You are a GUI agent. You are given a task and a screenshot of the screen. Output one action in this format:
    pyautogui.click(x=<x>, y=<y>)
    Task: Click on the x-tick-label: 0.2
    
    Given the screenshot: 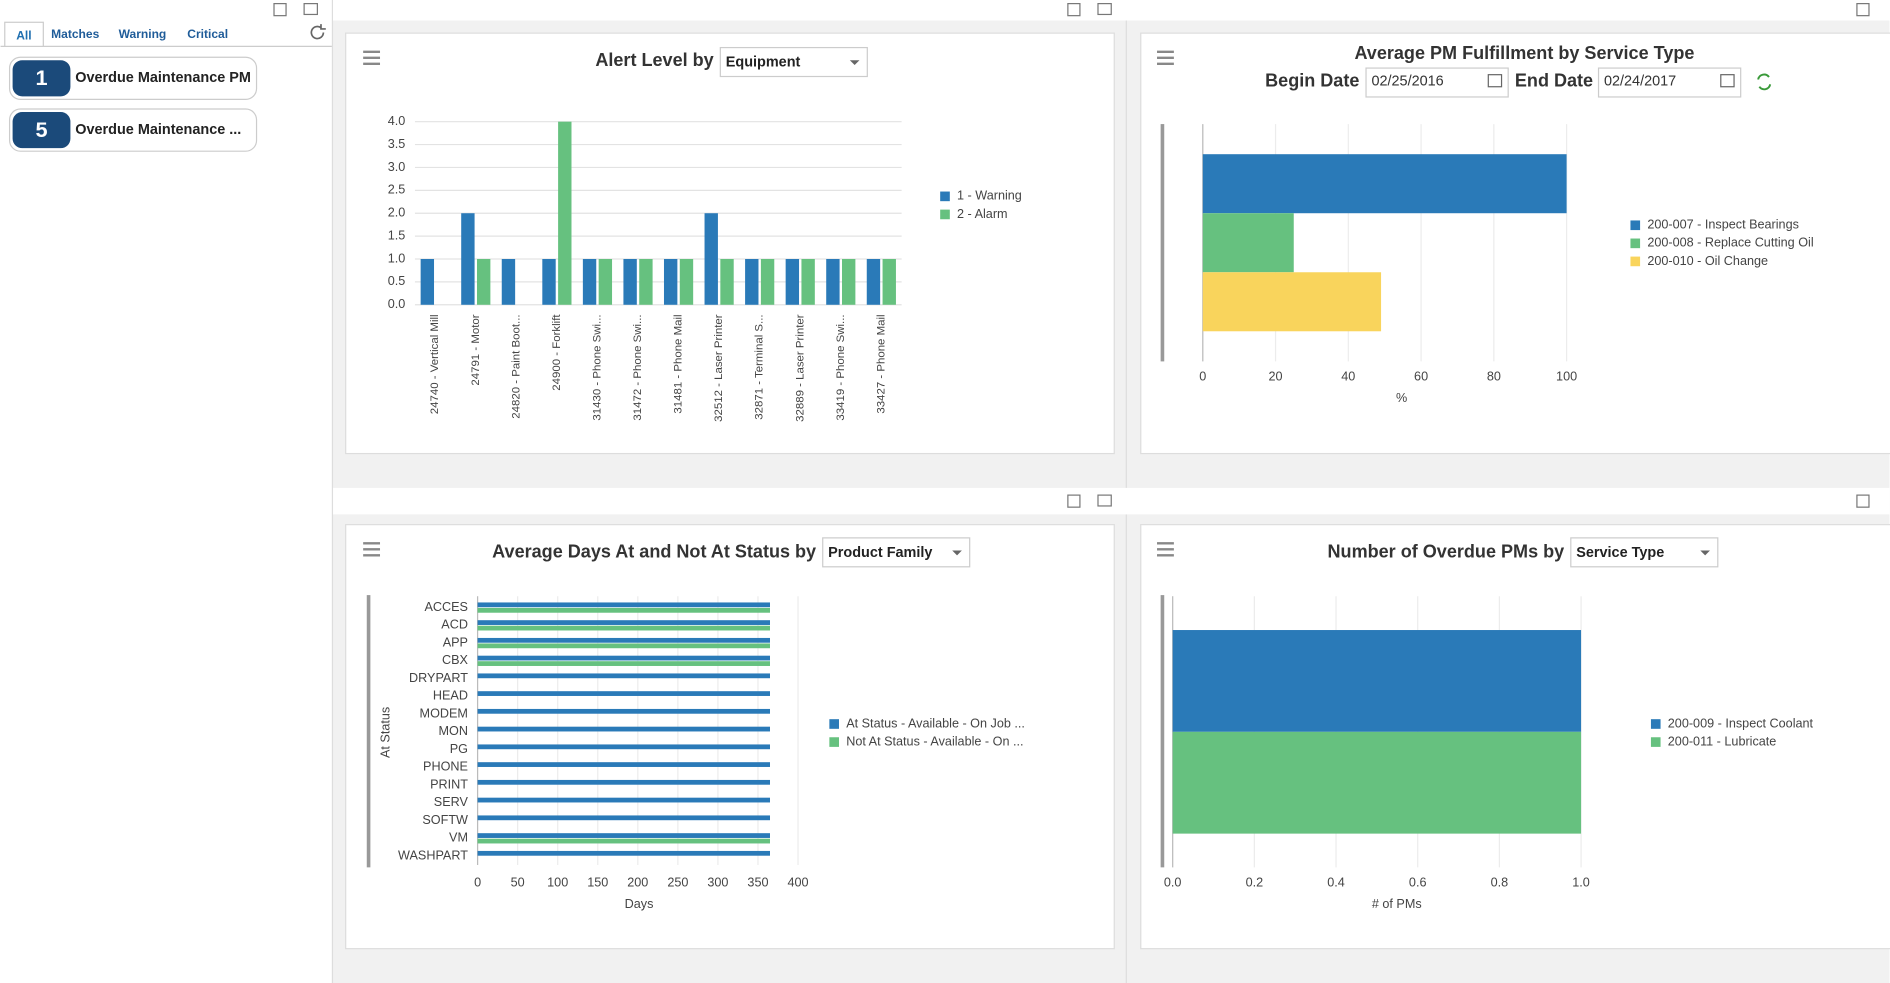 What is the action you would take?
    pyautogui.click(x=1255, y=882)
    